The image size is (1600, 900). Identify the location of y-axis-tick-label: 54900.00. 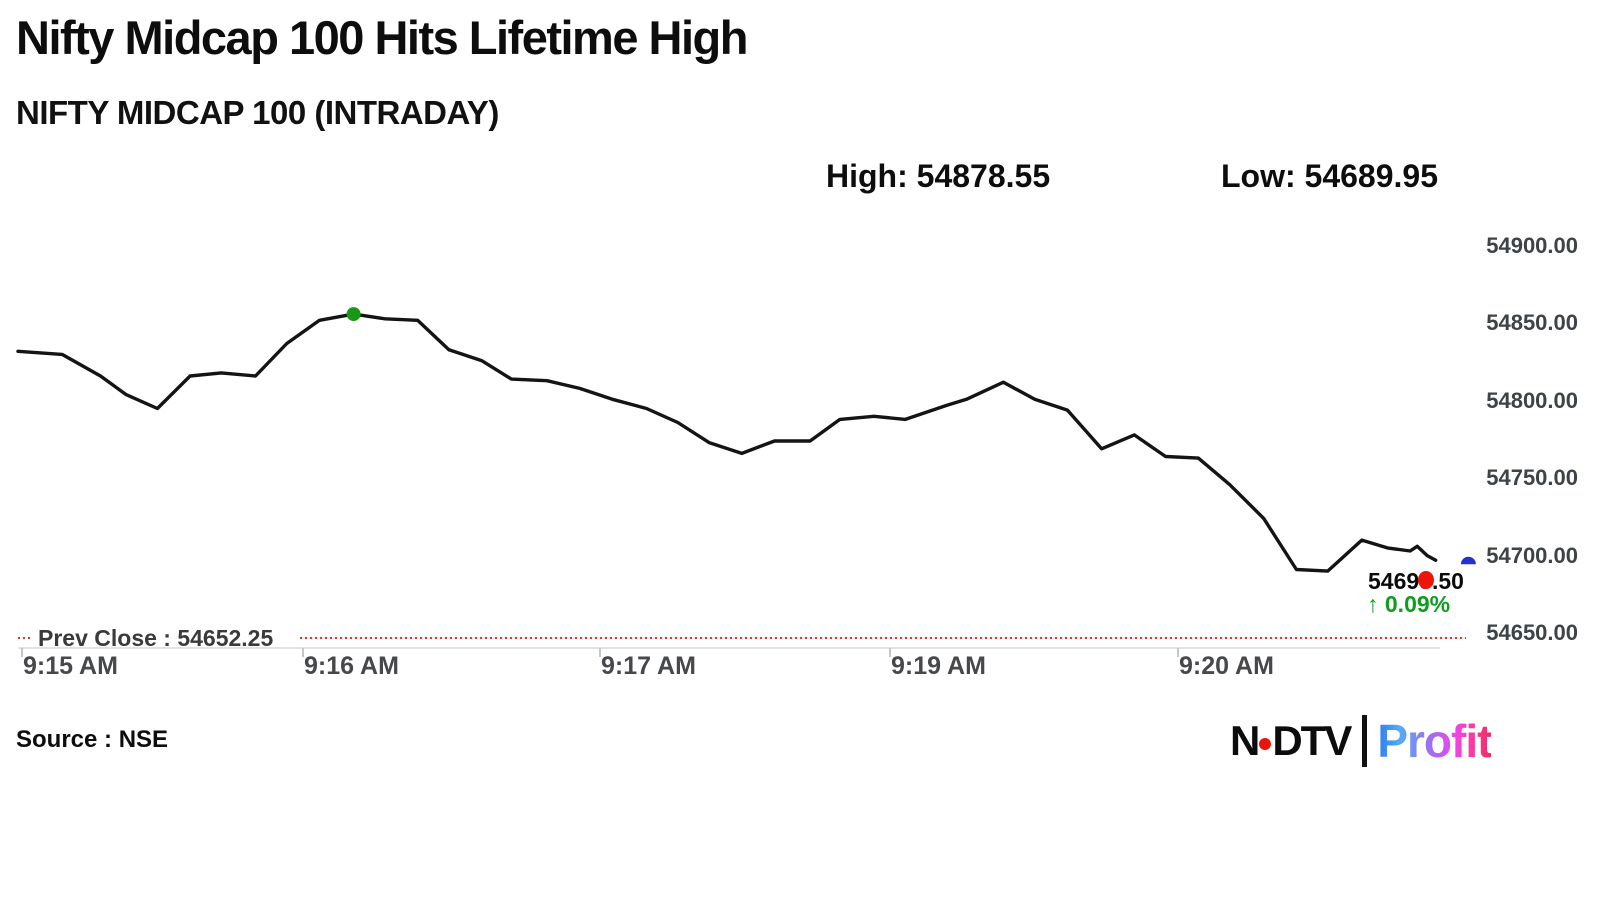
(1532, 245).